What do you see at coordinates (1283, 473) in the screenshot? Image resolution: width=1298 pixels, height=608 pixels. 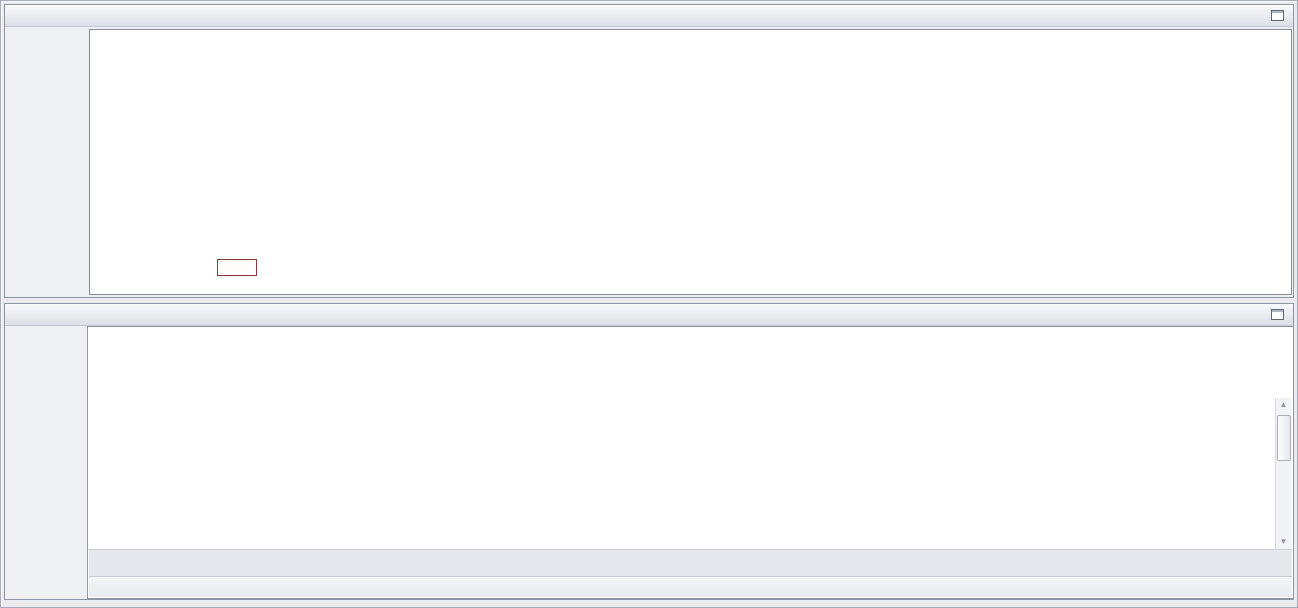 I see `vertical-scrollbar: ▲ ▼` at bounding box center [1283, 473].